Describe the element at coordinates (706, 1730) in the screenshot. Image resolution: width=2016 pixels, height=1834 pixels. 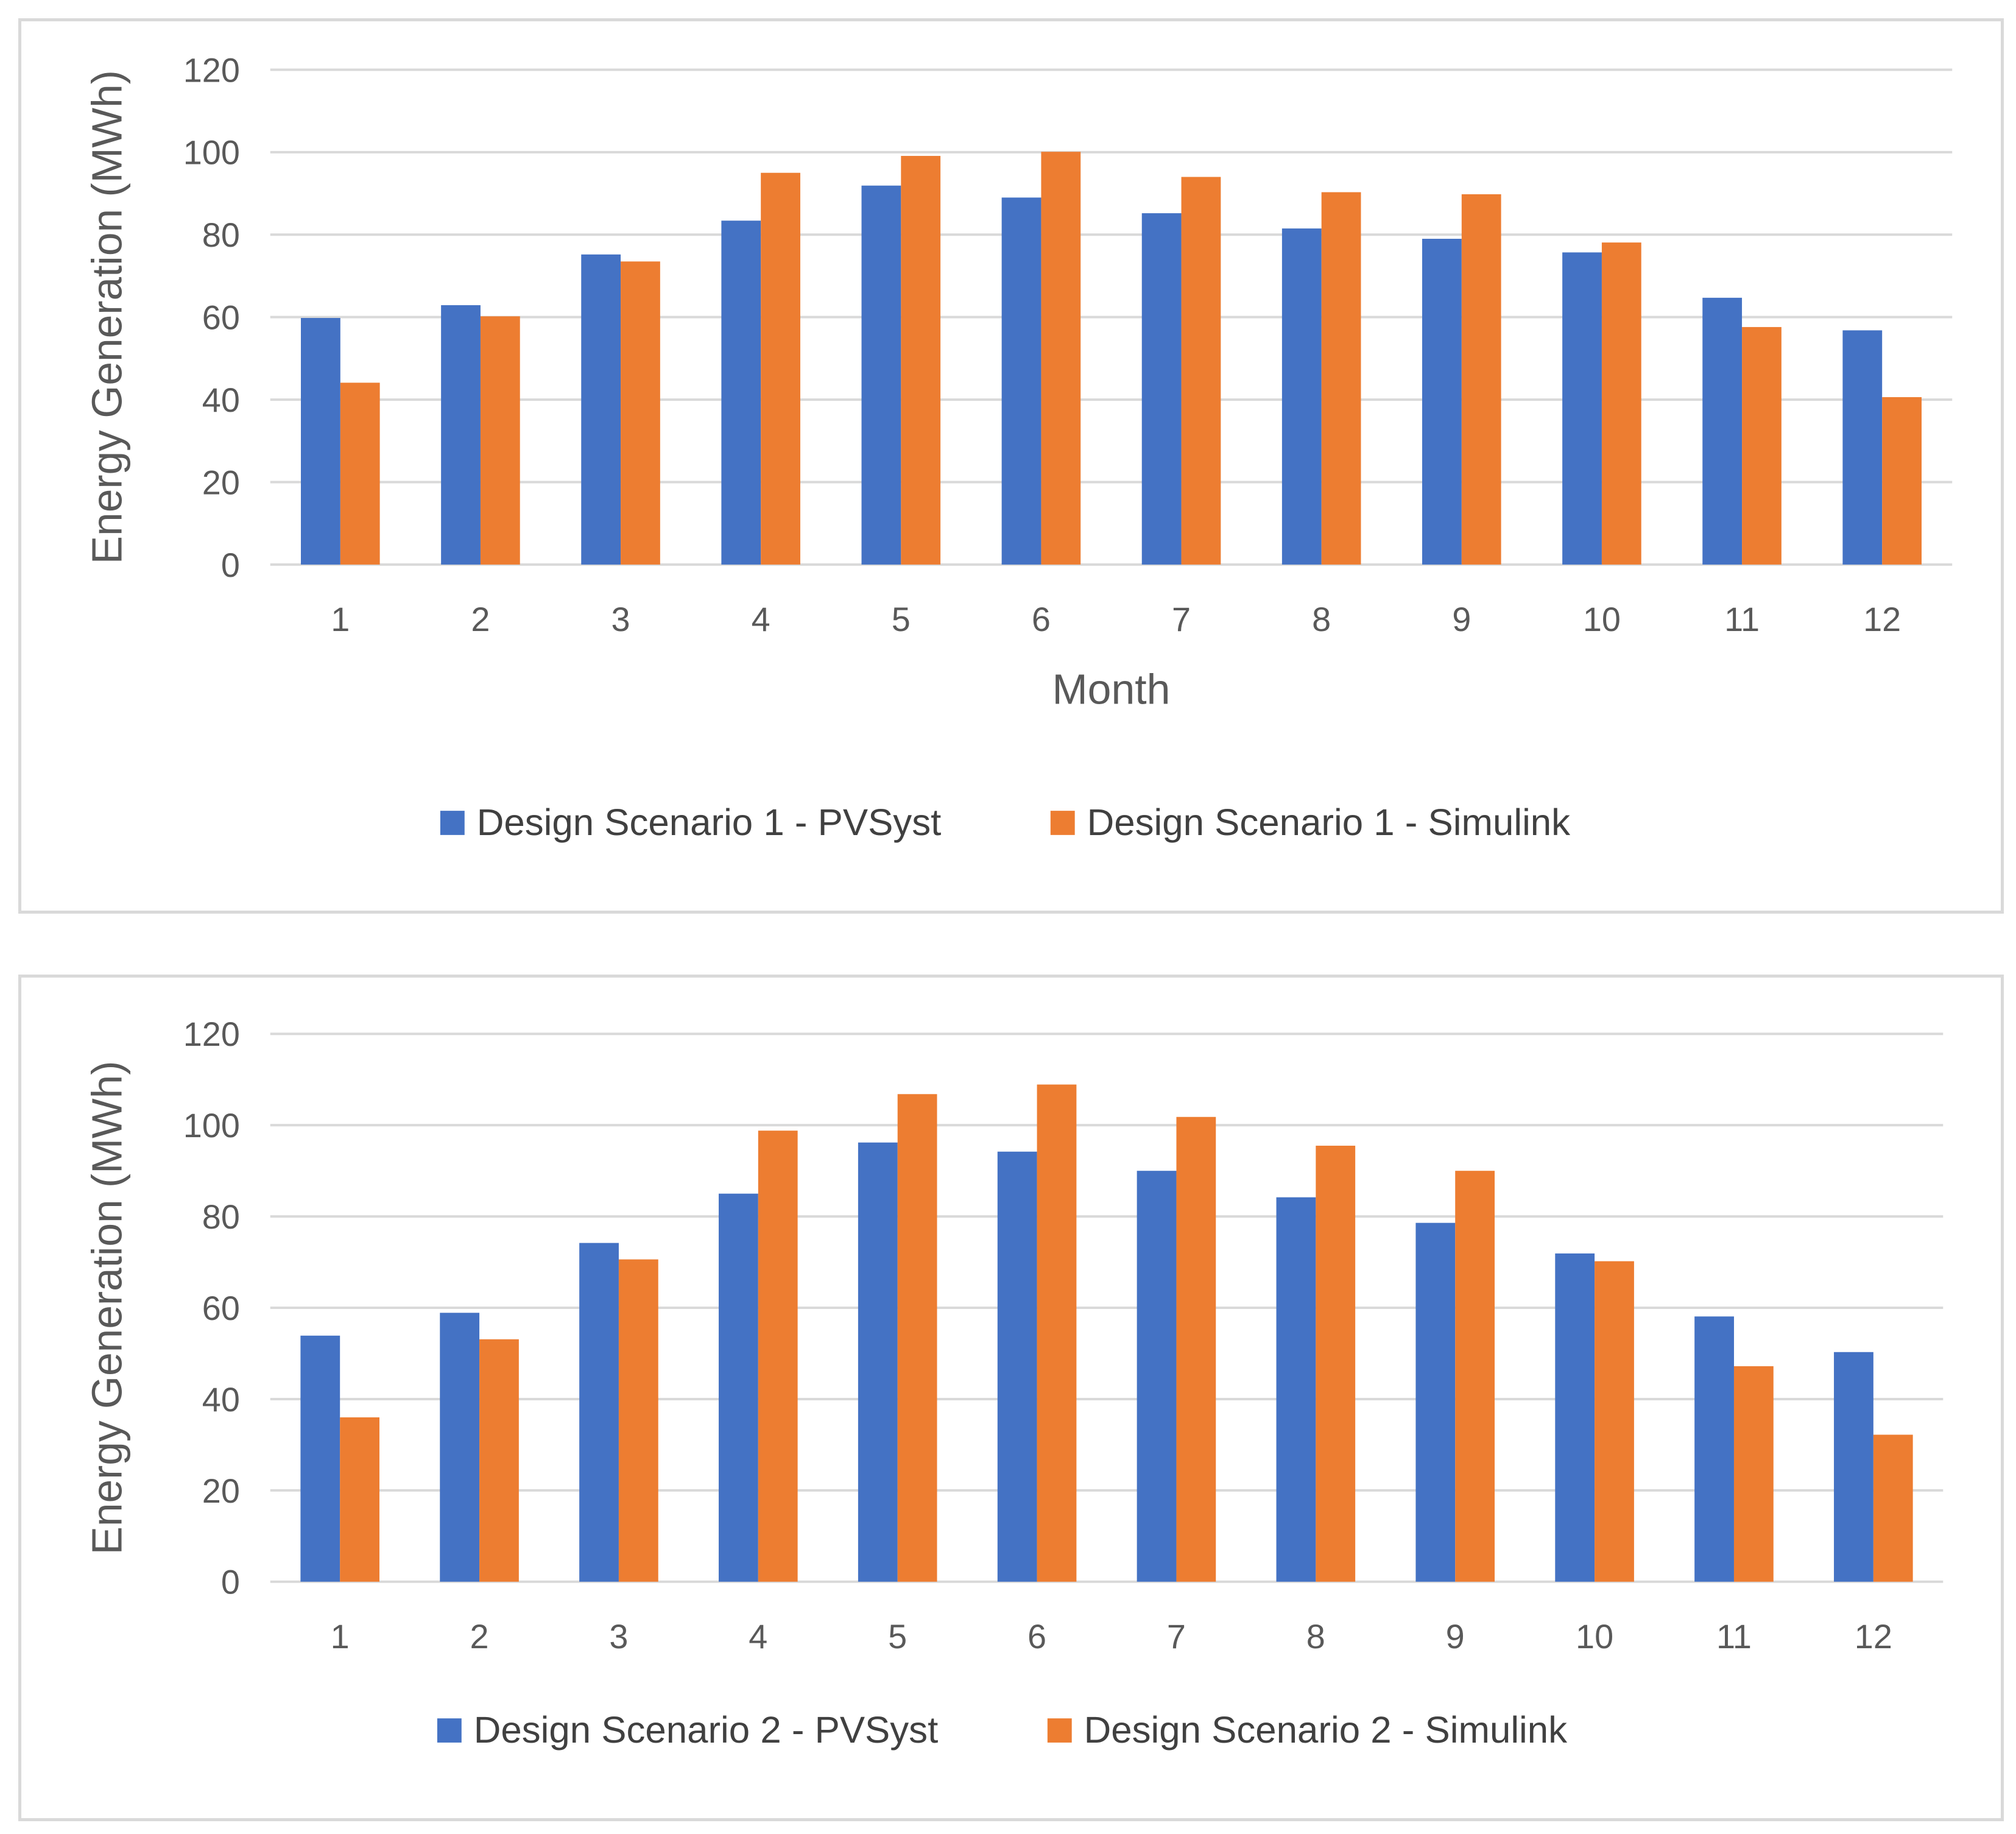
I see `legend-label-series-1: Design Scenario 2 - PVSyst` at that location.